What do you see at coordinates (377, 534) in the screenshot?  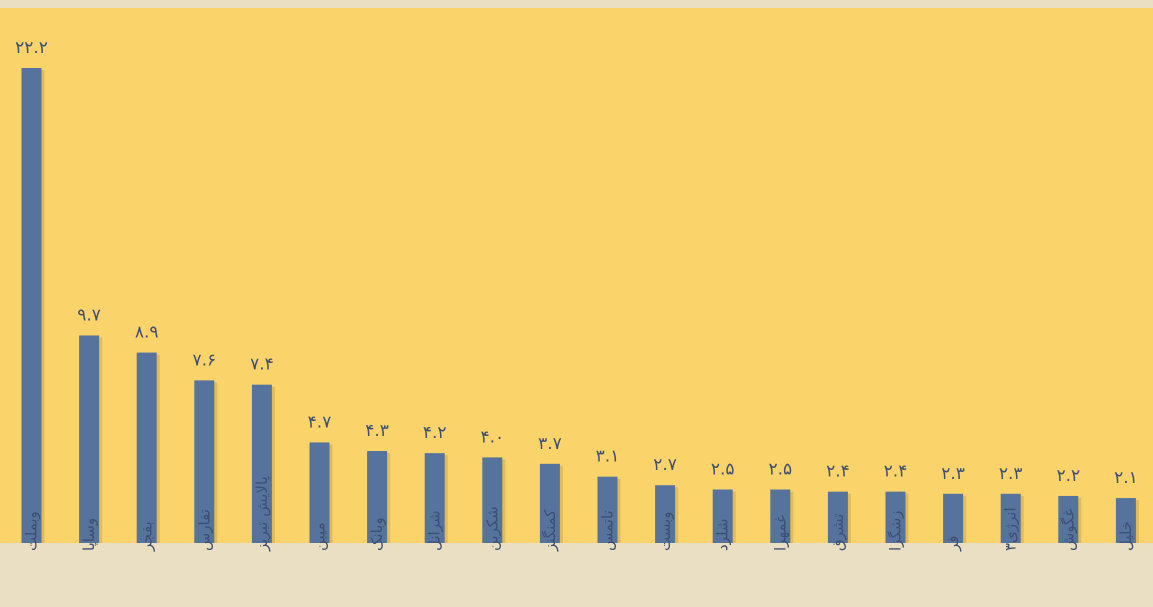 I see `category-tick-label: وبانک` at bounding box center [377, 534].